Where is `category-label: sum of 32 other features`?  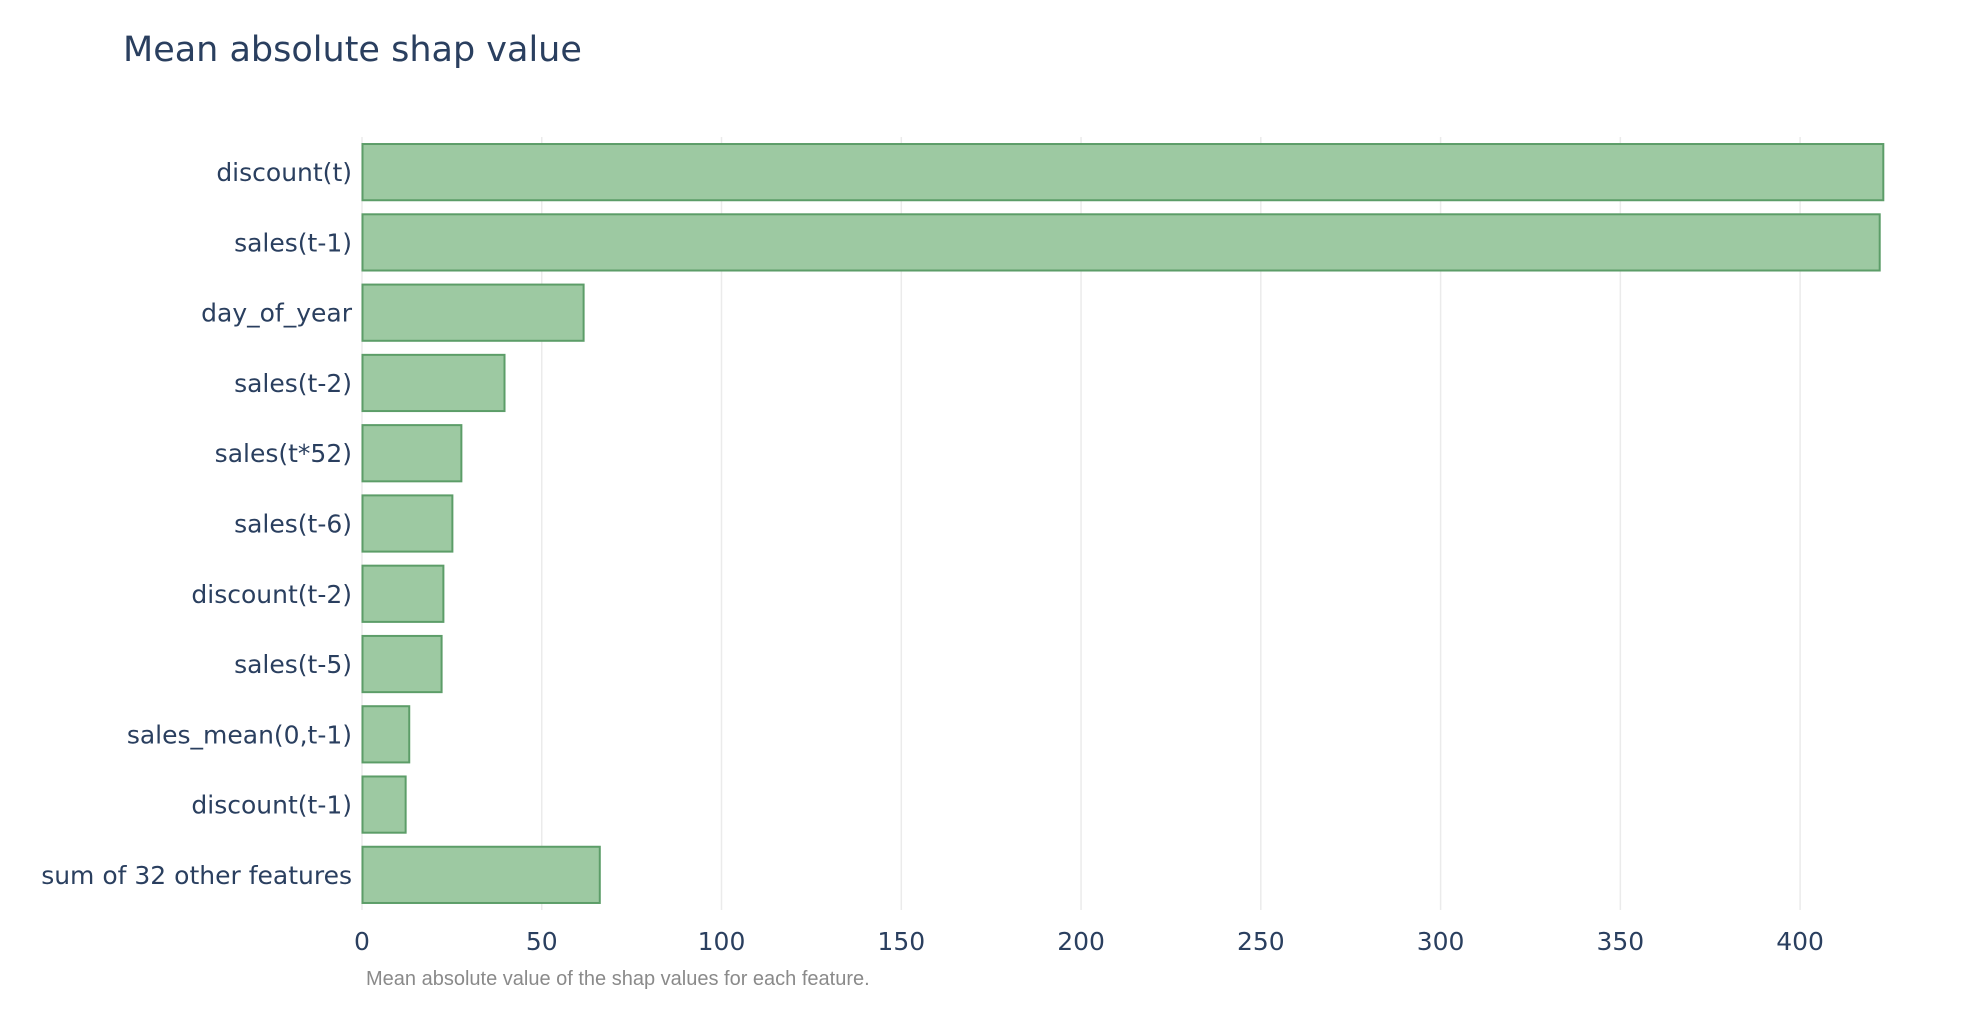
category-label: sum of 32 other features is located at coordinates (196, 875).